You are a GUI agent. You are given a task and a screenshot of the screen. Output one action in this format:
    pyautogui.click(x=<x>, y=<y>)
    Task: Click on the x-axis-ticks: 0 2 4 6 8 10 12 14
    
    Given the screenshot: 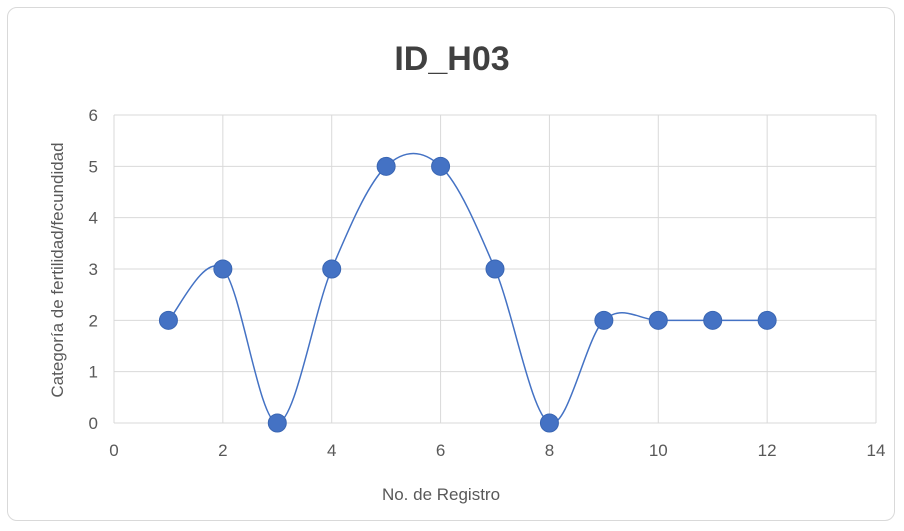 What is the action you would take?
    pyautogui.click(x=497, y=450)
    